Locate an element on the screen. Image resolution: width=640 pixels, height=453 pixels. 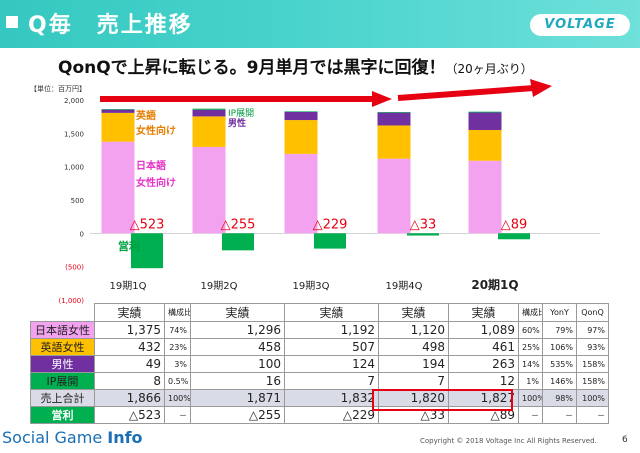
table-row: IP展開 8 0.5% 16 7 7 12 1% 146% 158% is located at coordinates (319, 381).